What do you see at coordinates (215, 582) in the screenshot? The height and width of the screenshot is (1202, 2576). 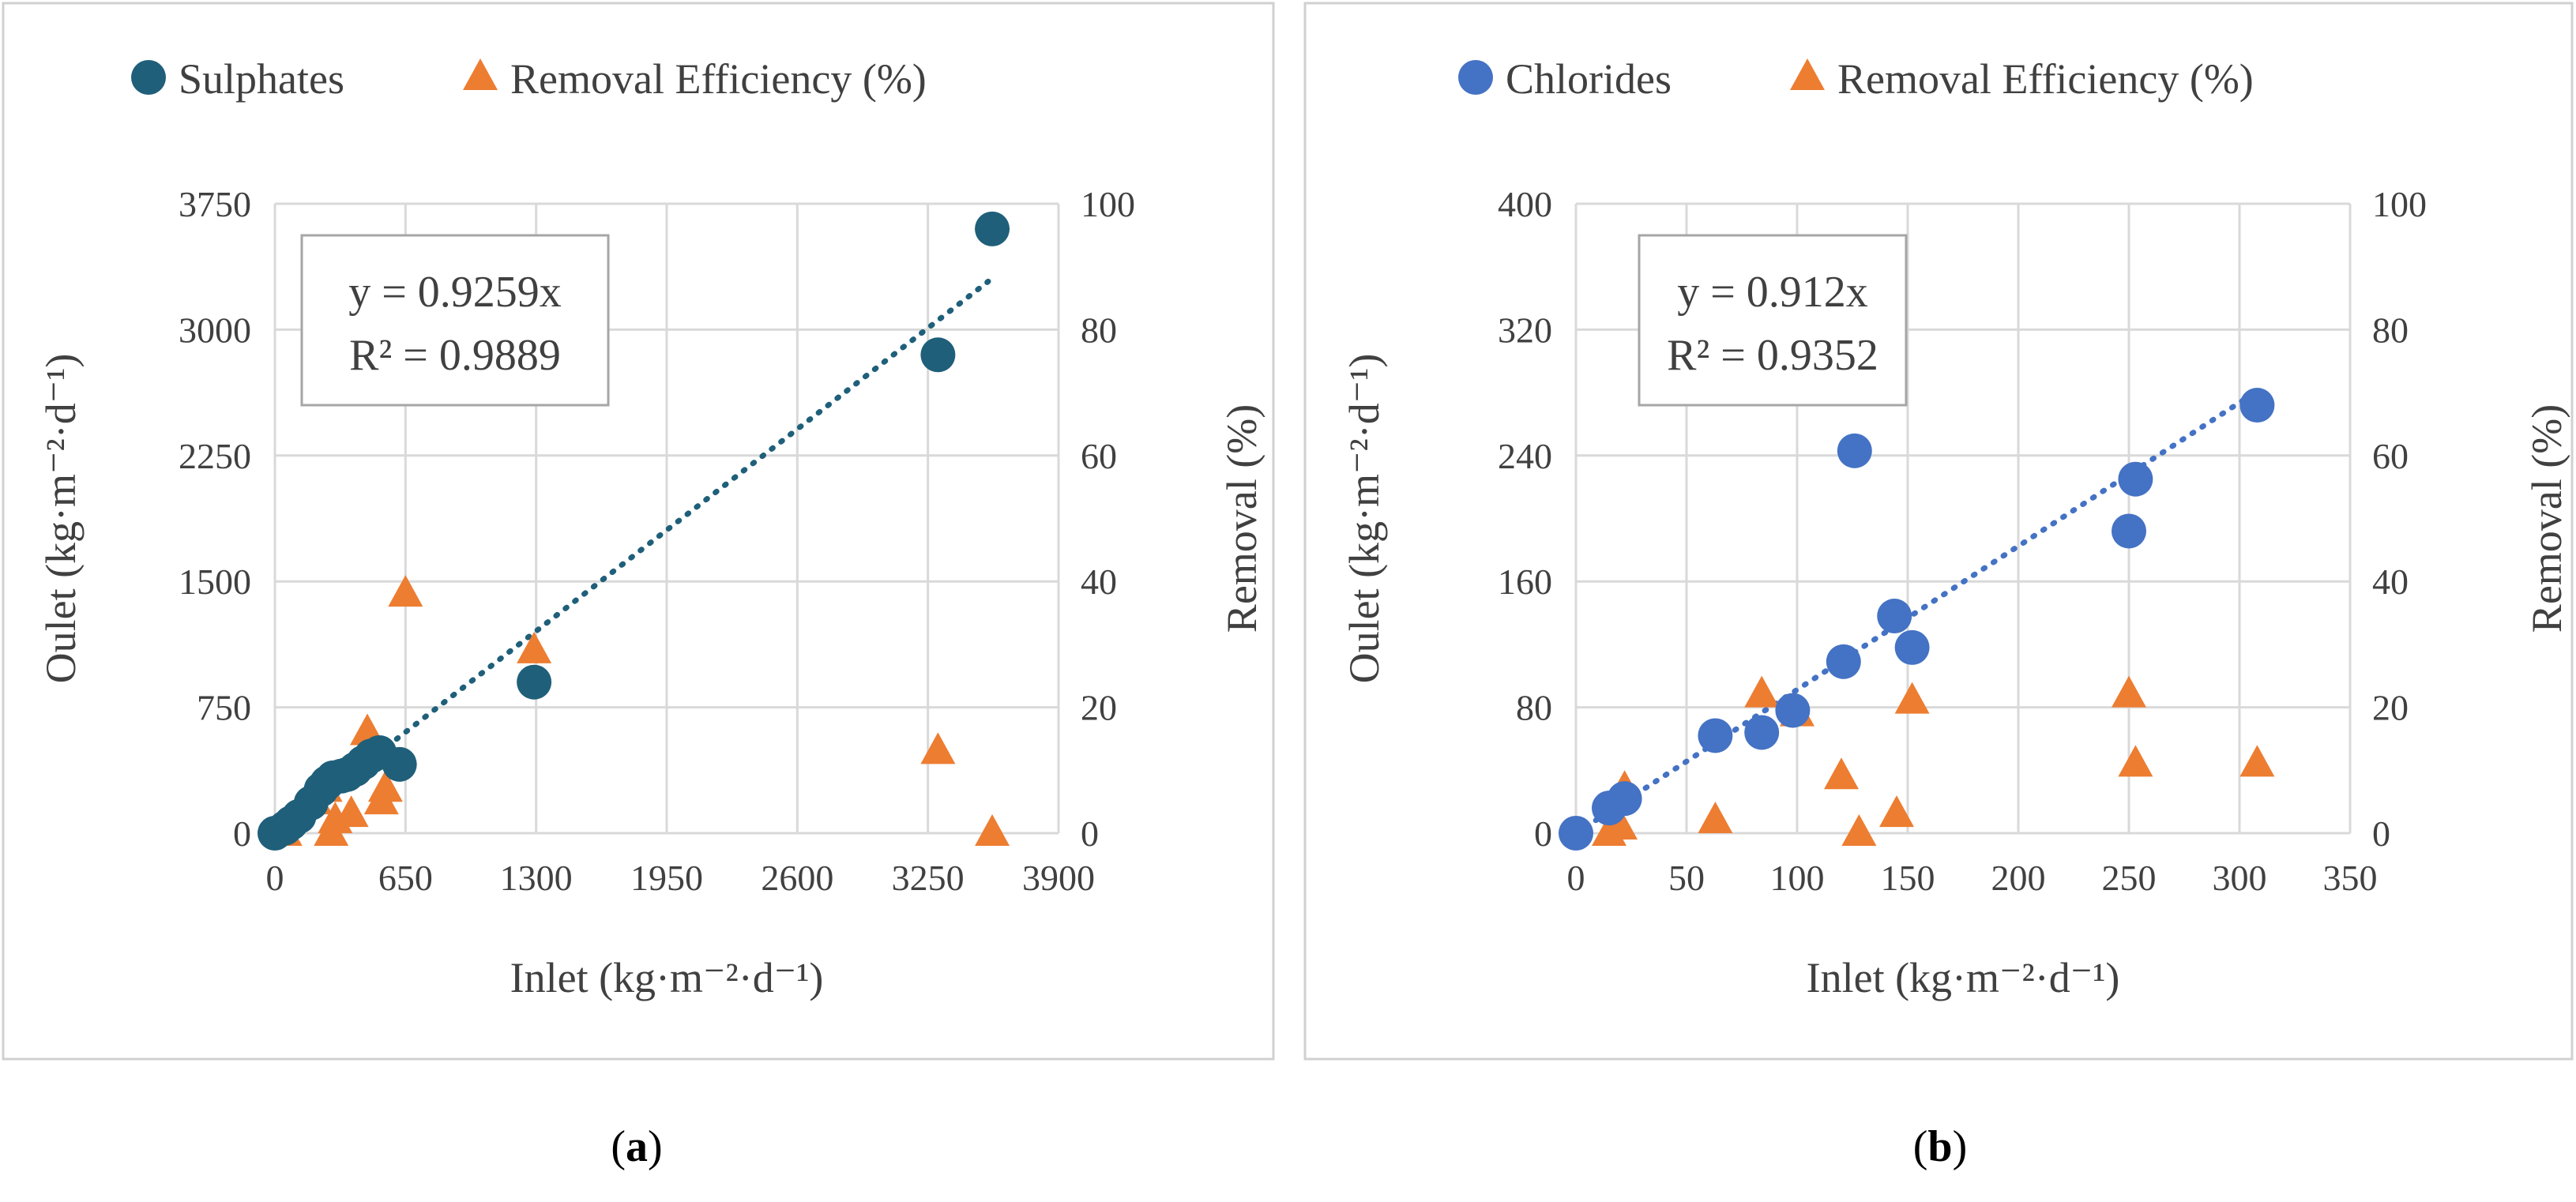 I see `y-tick-label: 1500` at bounding box center [215, 582].